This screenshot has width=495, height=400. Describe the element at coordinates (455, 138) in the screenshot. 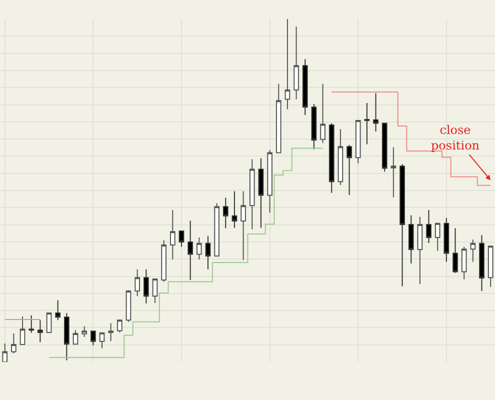

I see `annotation: close position` at that location.